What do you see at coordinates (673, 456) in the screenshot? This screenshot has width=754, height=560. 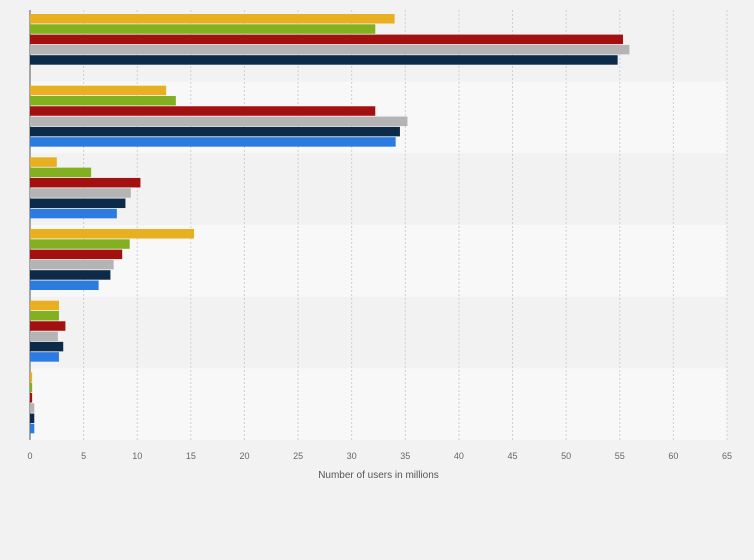 I see `x-tick-label: 60` at bounding box center [673, 456].